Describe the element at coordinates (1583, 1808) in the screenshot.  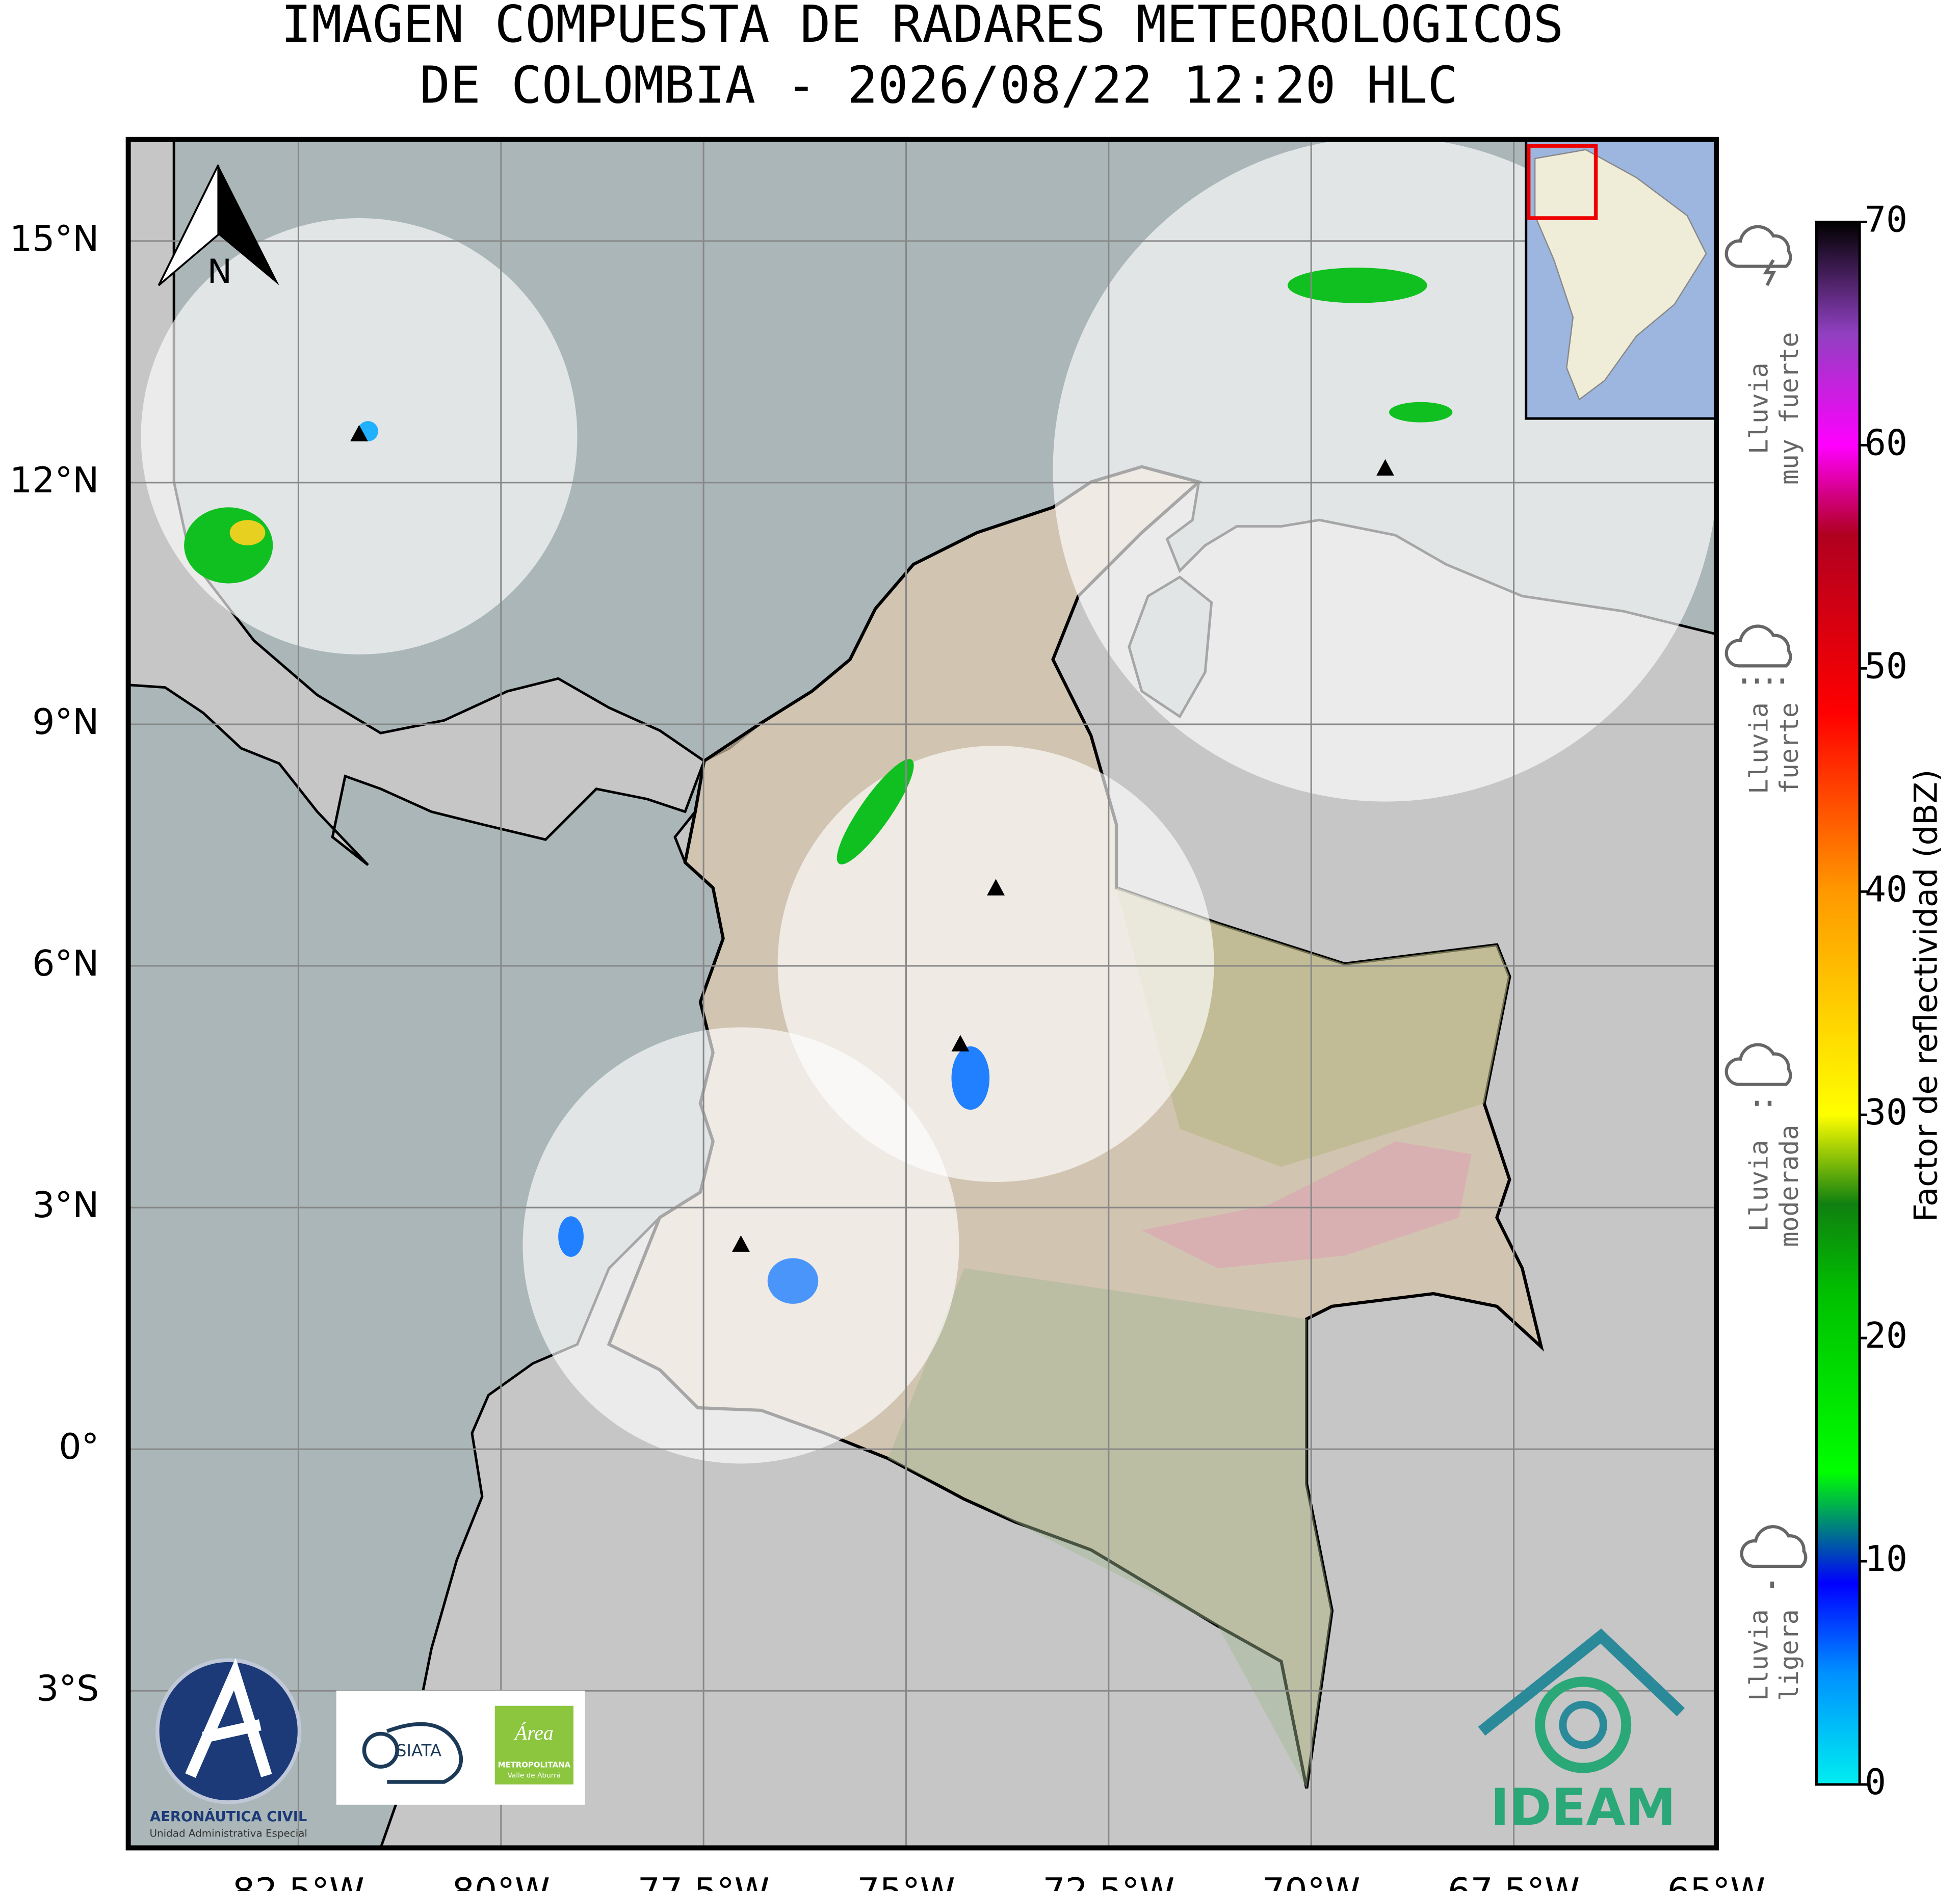
I see `logo-text: IDEAM` at that location.